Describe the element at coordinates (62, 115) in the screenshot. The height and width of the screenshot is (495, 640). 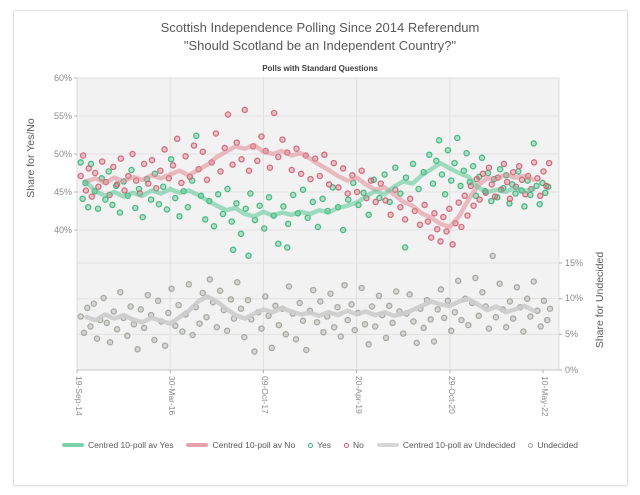
I see `y-left-tick-label: 55%` at that location.